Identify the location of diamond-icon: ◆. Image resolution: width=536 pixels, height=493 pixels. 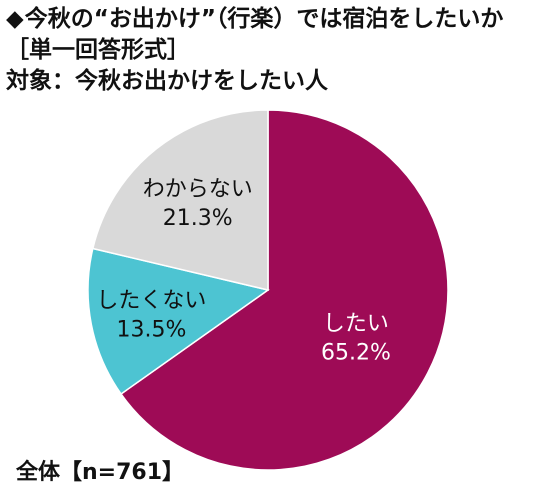
(15, 19).